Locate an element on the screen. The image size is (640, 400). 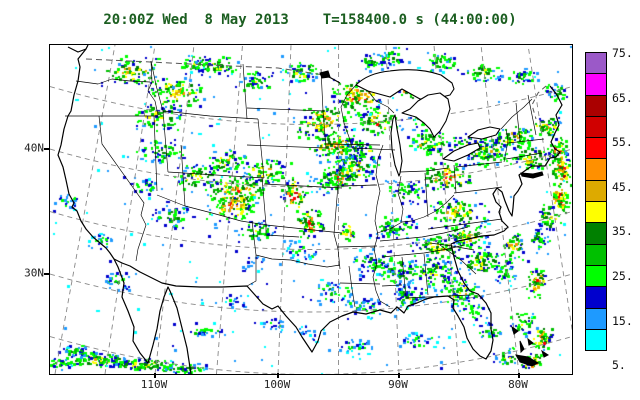
colorbar-label: 55. is located at coordinates (622, 142).